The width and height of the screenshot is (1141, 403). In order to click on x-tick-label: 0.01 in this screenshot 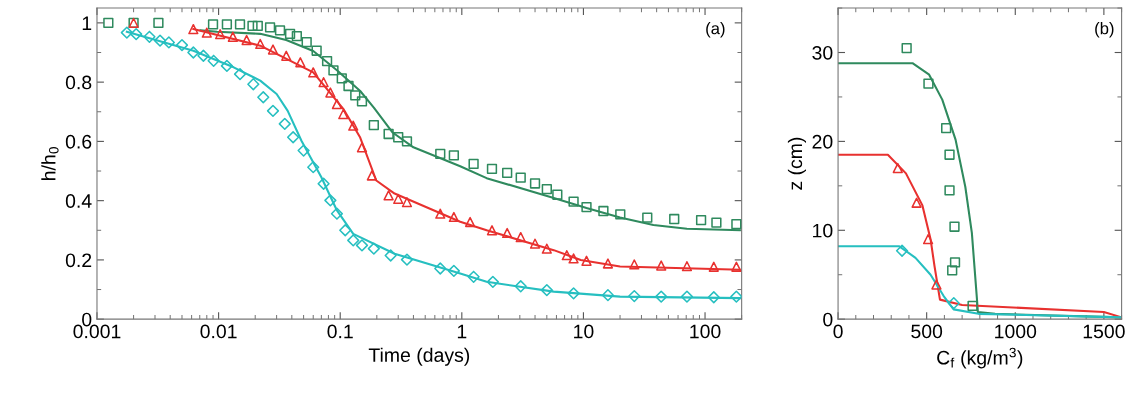, I will do `click(218, 331)`.